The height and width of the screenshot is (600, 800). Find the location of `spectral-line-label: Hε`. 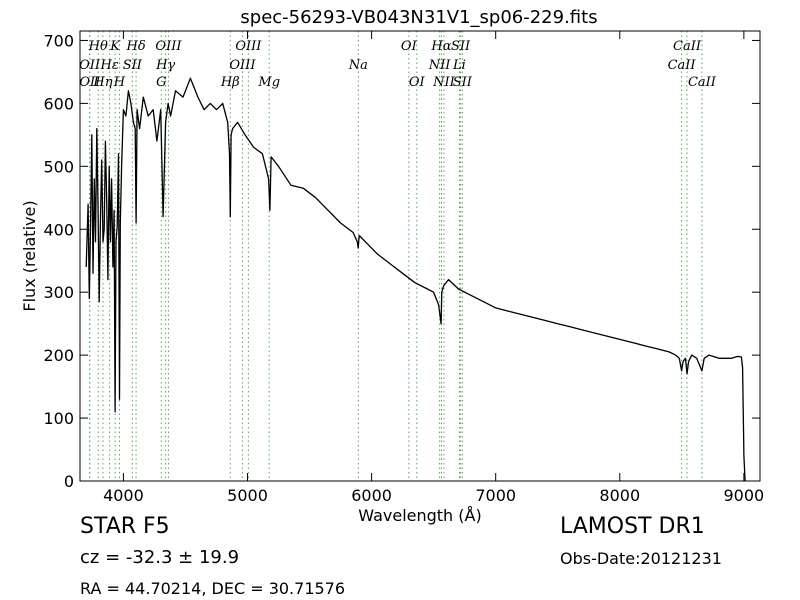

spectral-line-label: Hε is located at coordinates (108, 65).